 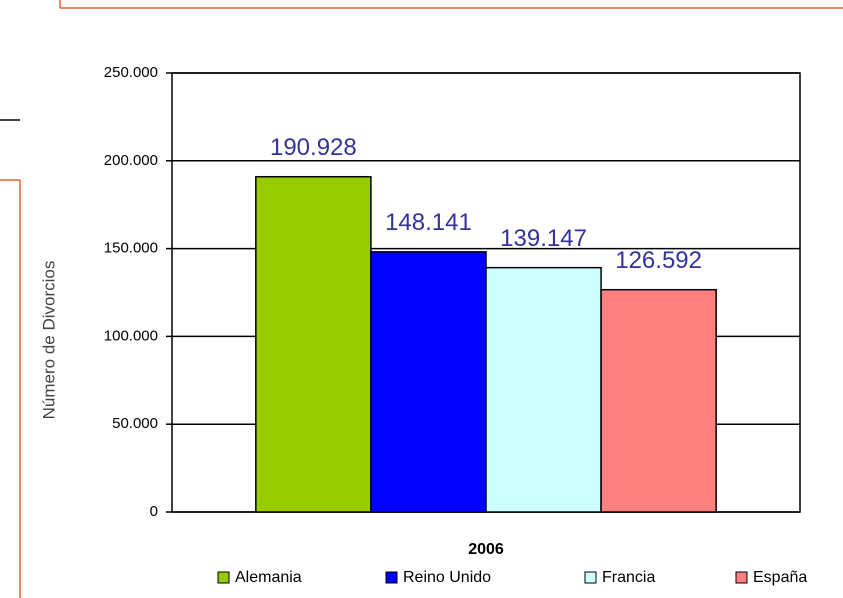 I want to click on x-tick-label: 2006, so click(x=486, y=549).